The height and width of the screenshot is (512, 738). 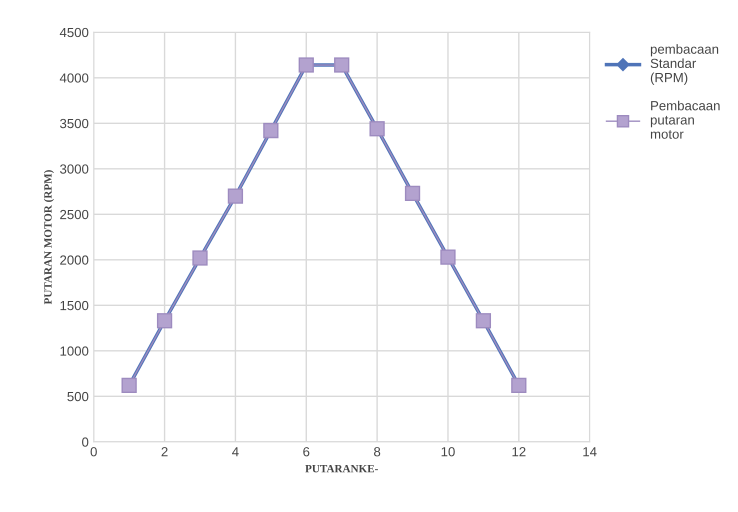 I want to click on x-tick-label: 8, so click(x=377, y=451).